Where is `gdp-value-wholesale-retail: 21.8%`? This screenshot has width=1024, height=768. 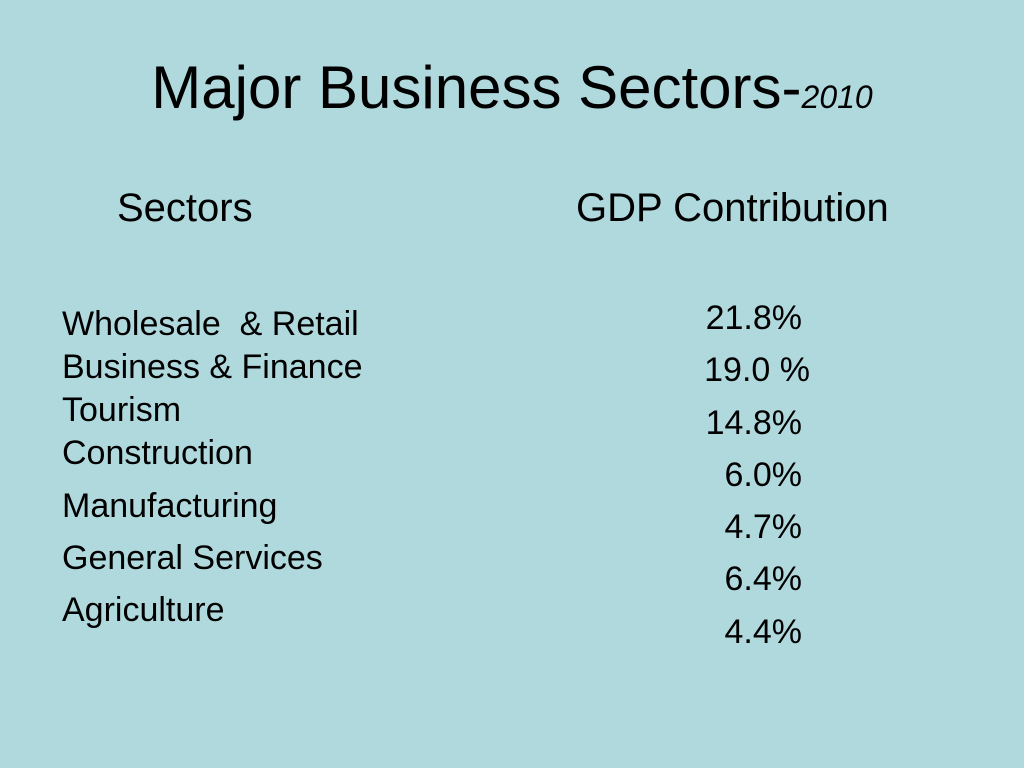 gdp-value-wholesale-retail: 21.8% is located at coordinates (753, 318).